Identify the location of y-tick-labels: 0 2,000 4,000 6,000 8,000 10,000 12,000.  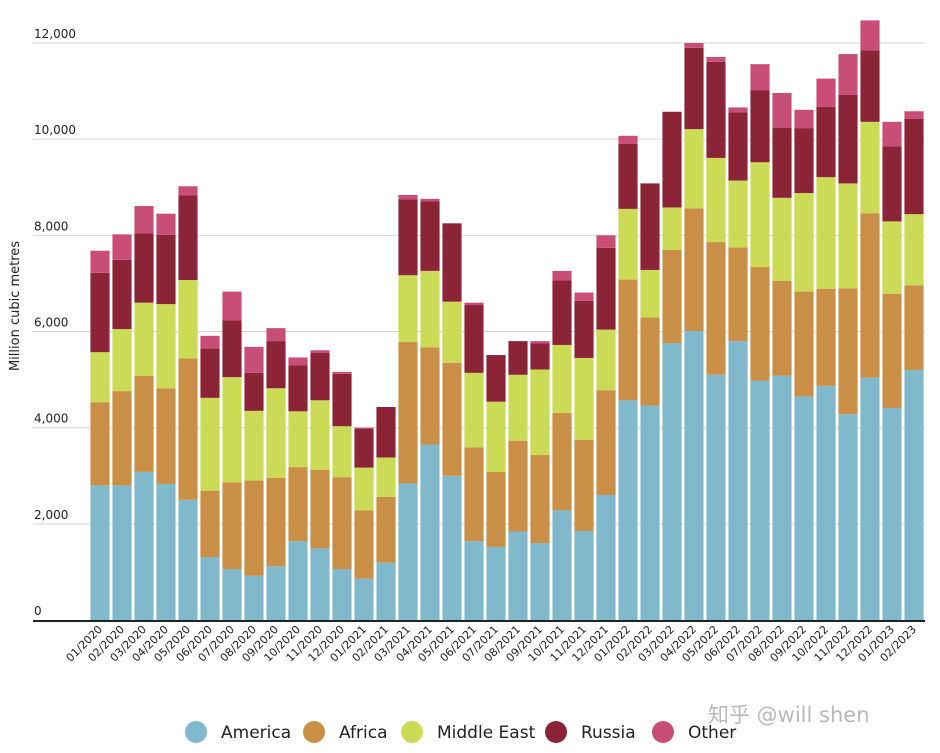
(55, 322).